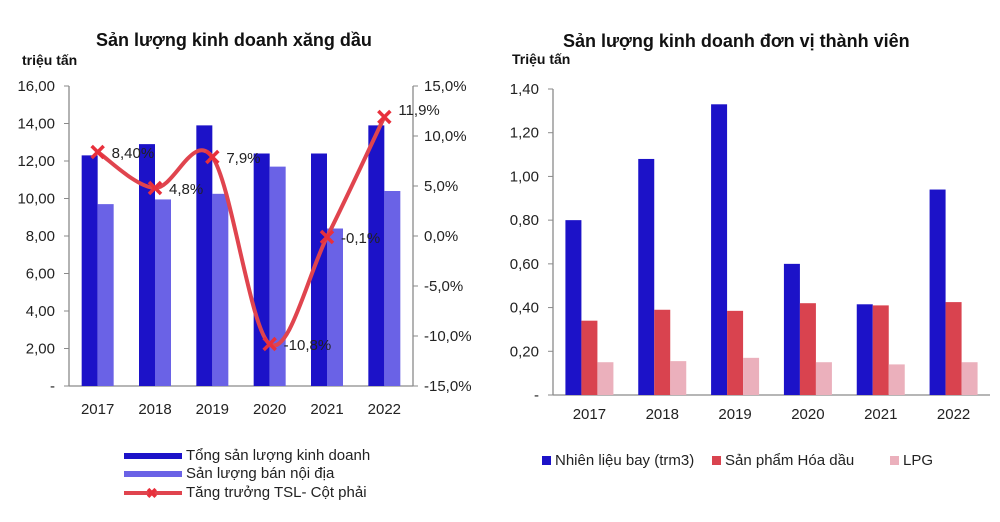 The width and height of the screenshot is (1000, 522). Describe the element at coordinates (50, 60) in the screenshot. I see `y-axis-label: triệu tấn` at that location.